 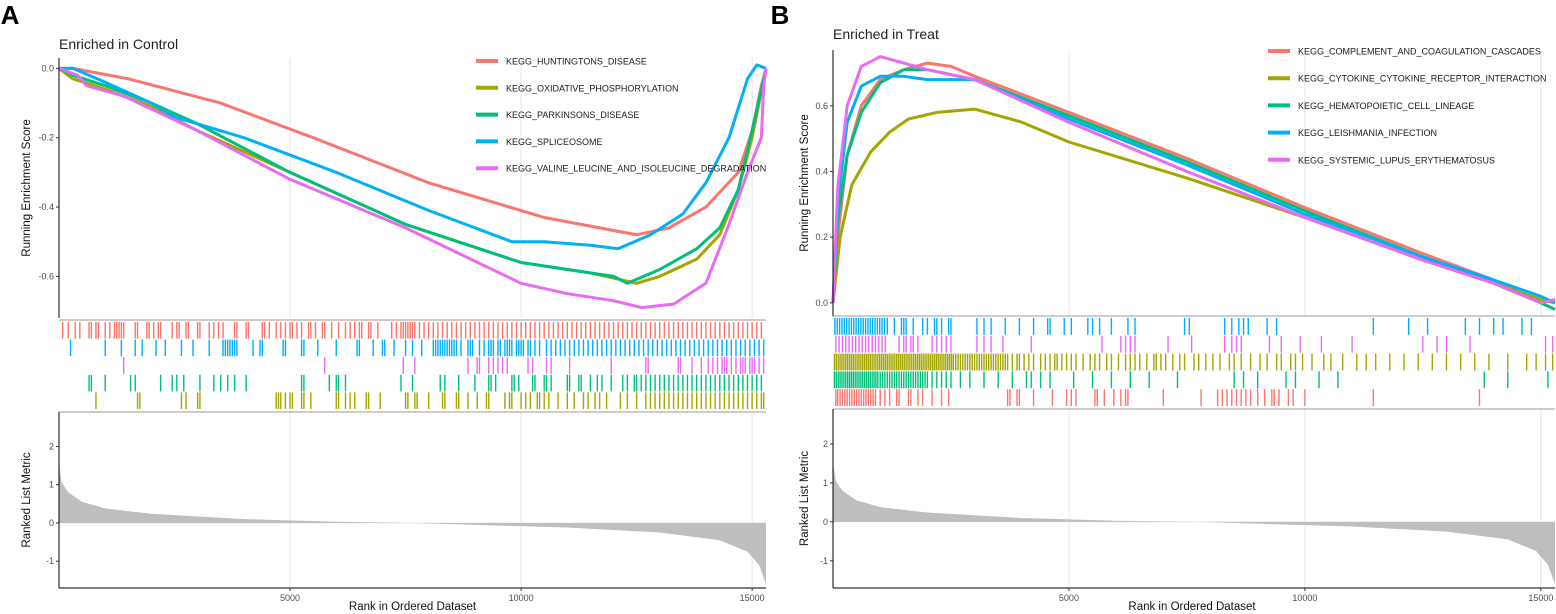 I want to click on legend-label: KEGG_PARKINSONS_DISEASE, so click(x=572, y=115).